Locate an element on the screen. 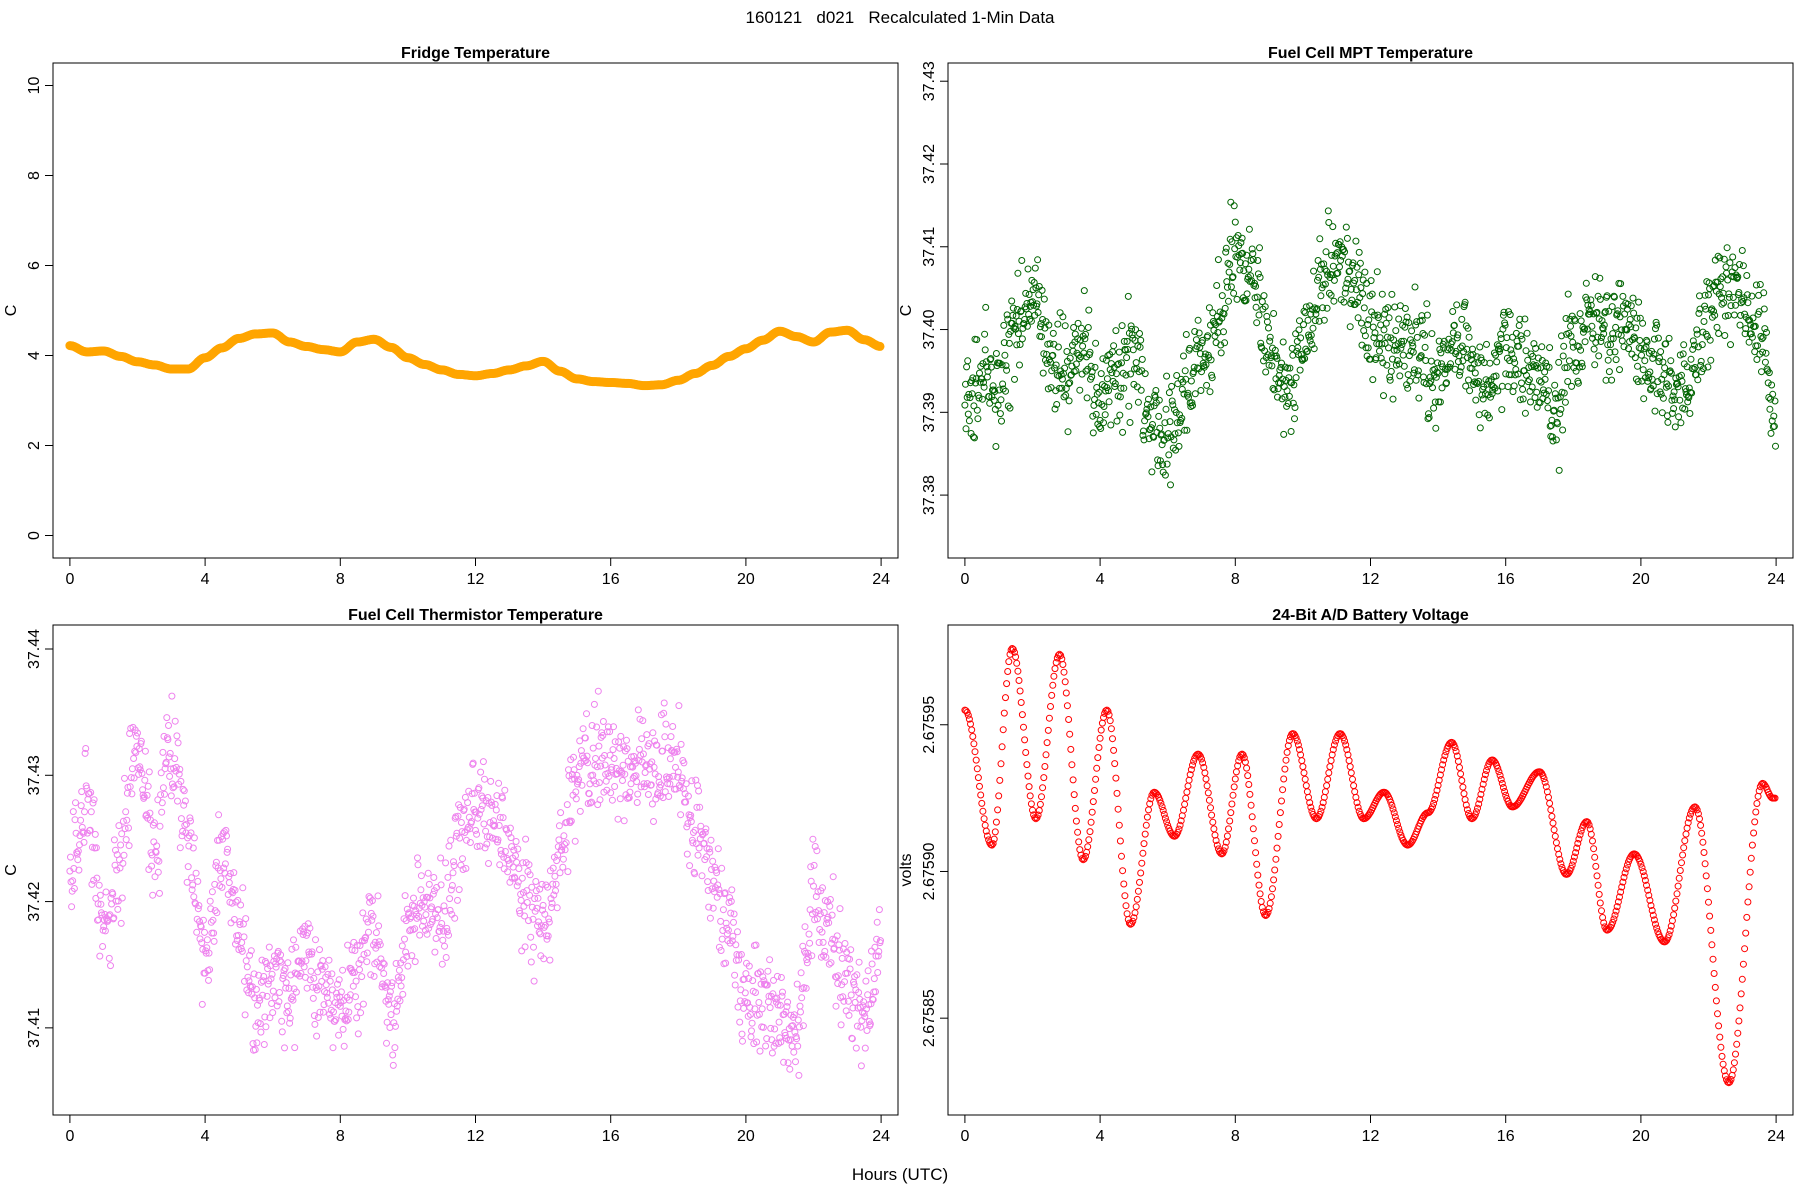 The width and height of the screenshot is (1800, 1200). x-tick-label: 12 is located at coordinates (476, 579).